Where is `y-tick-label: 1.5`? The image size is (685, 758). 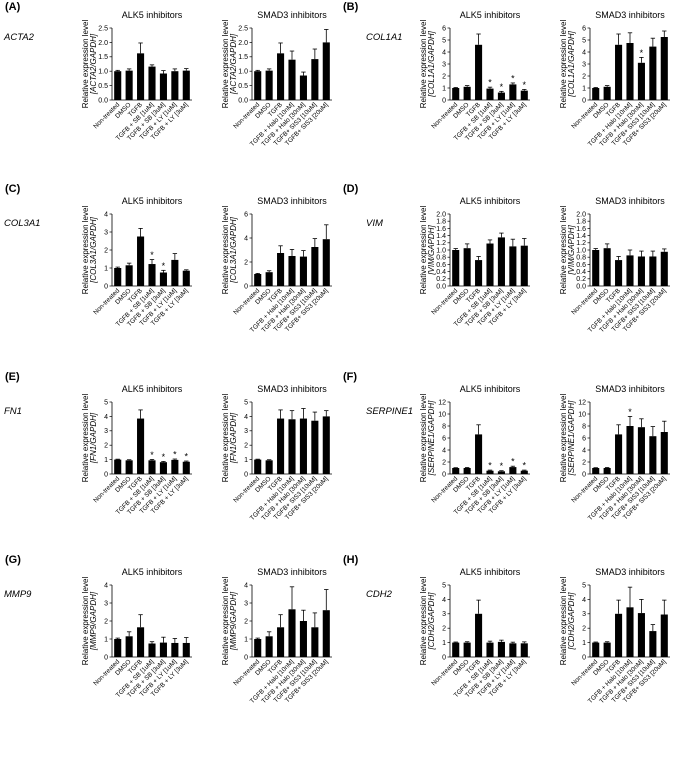 y-tick-label: 1.5 is located at coordinates (103, 57).